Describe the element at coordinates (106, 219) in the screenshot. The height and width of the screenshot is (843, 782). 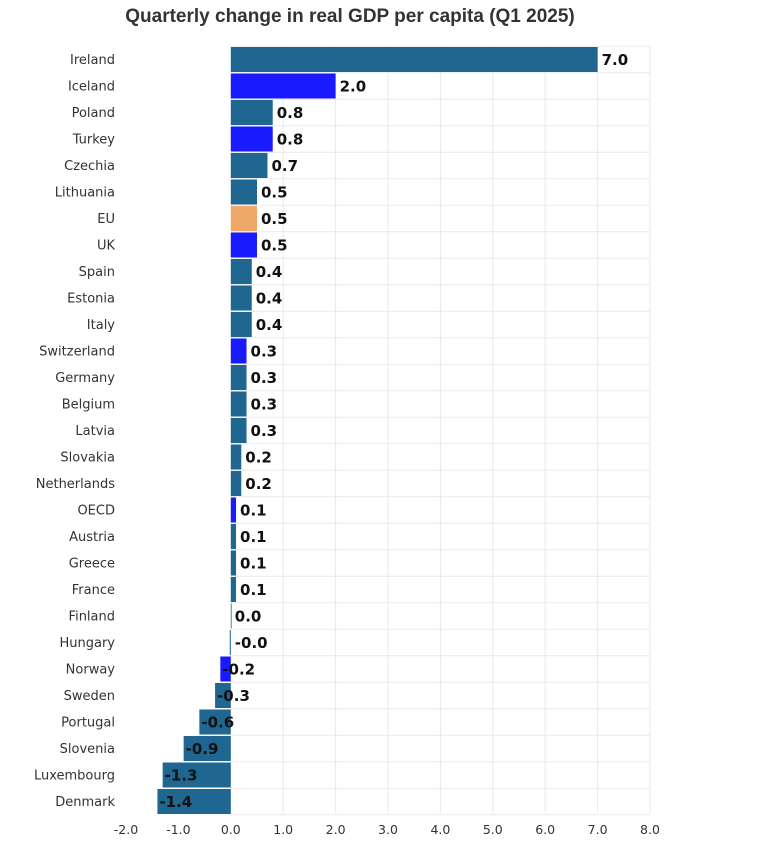
I see `category-label: EU` at that location.